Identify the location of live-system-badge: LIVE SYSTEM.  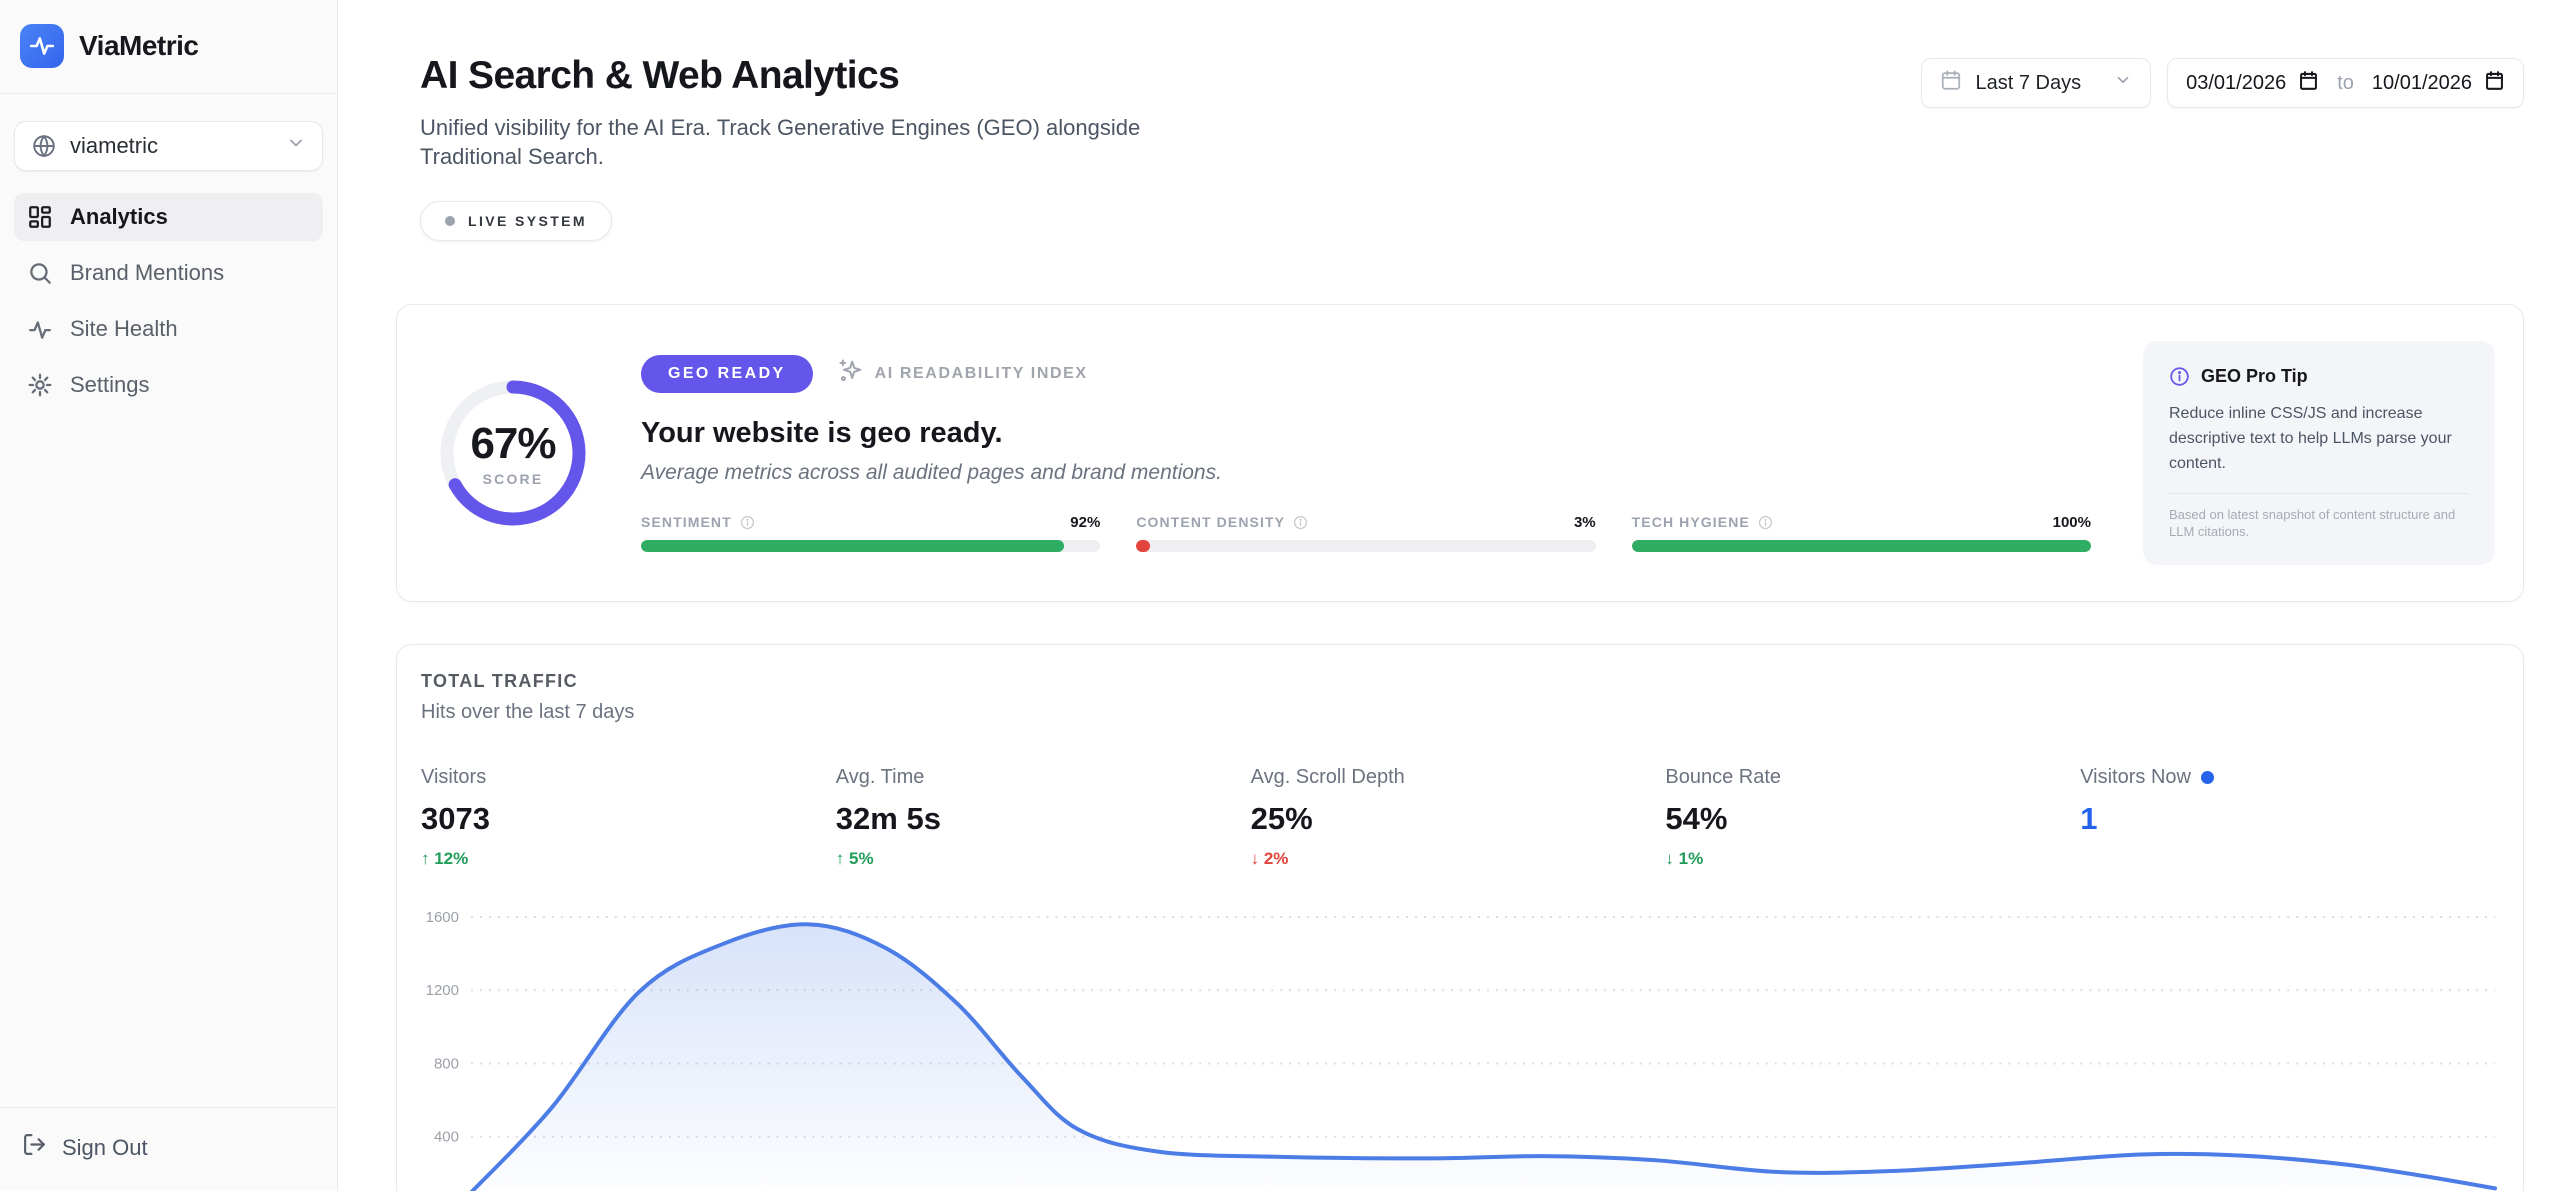
(516, 221).